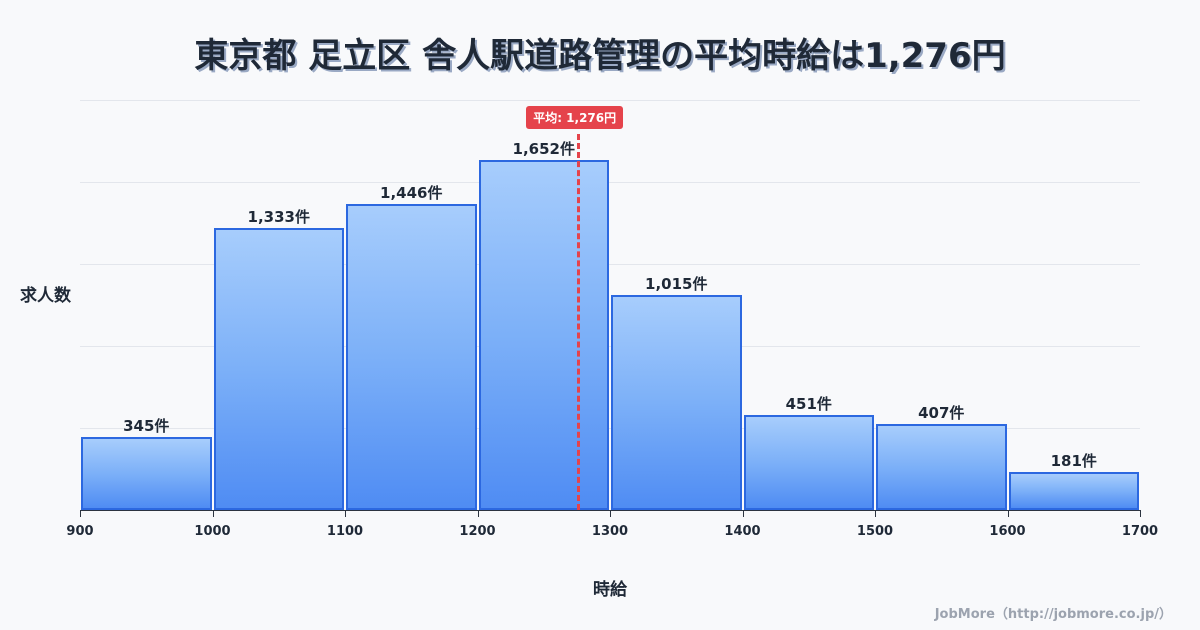  I want to click on mean-line, so click(579, 322).